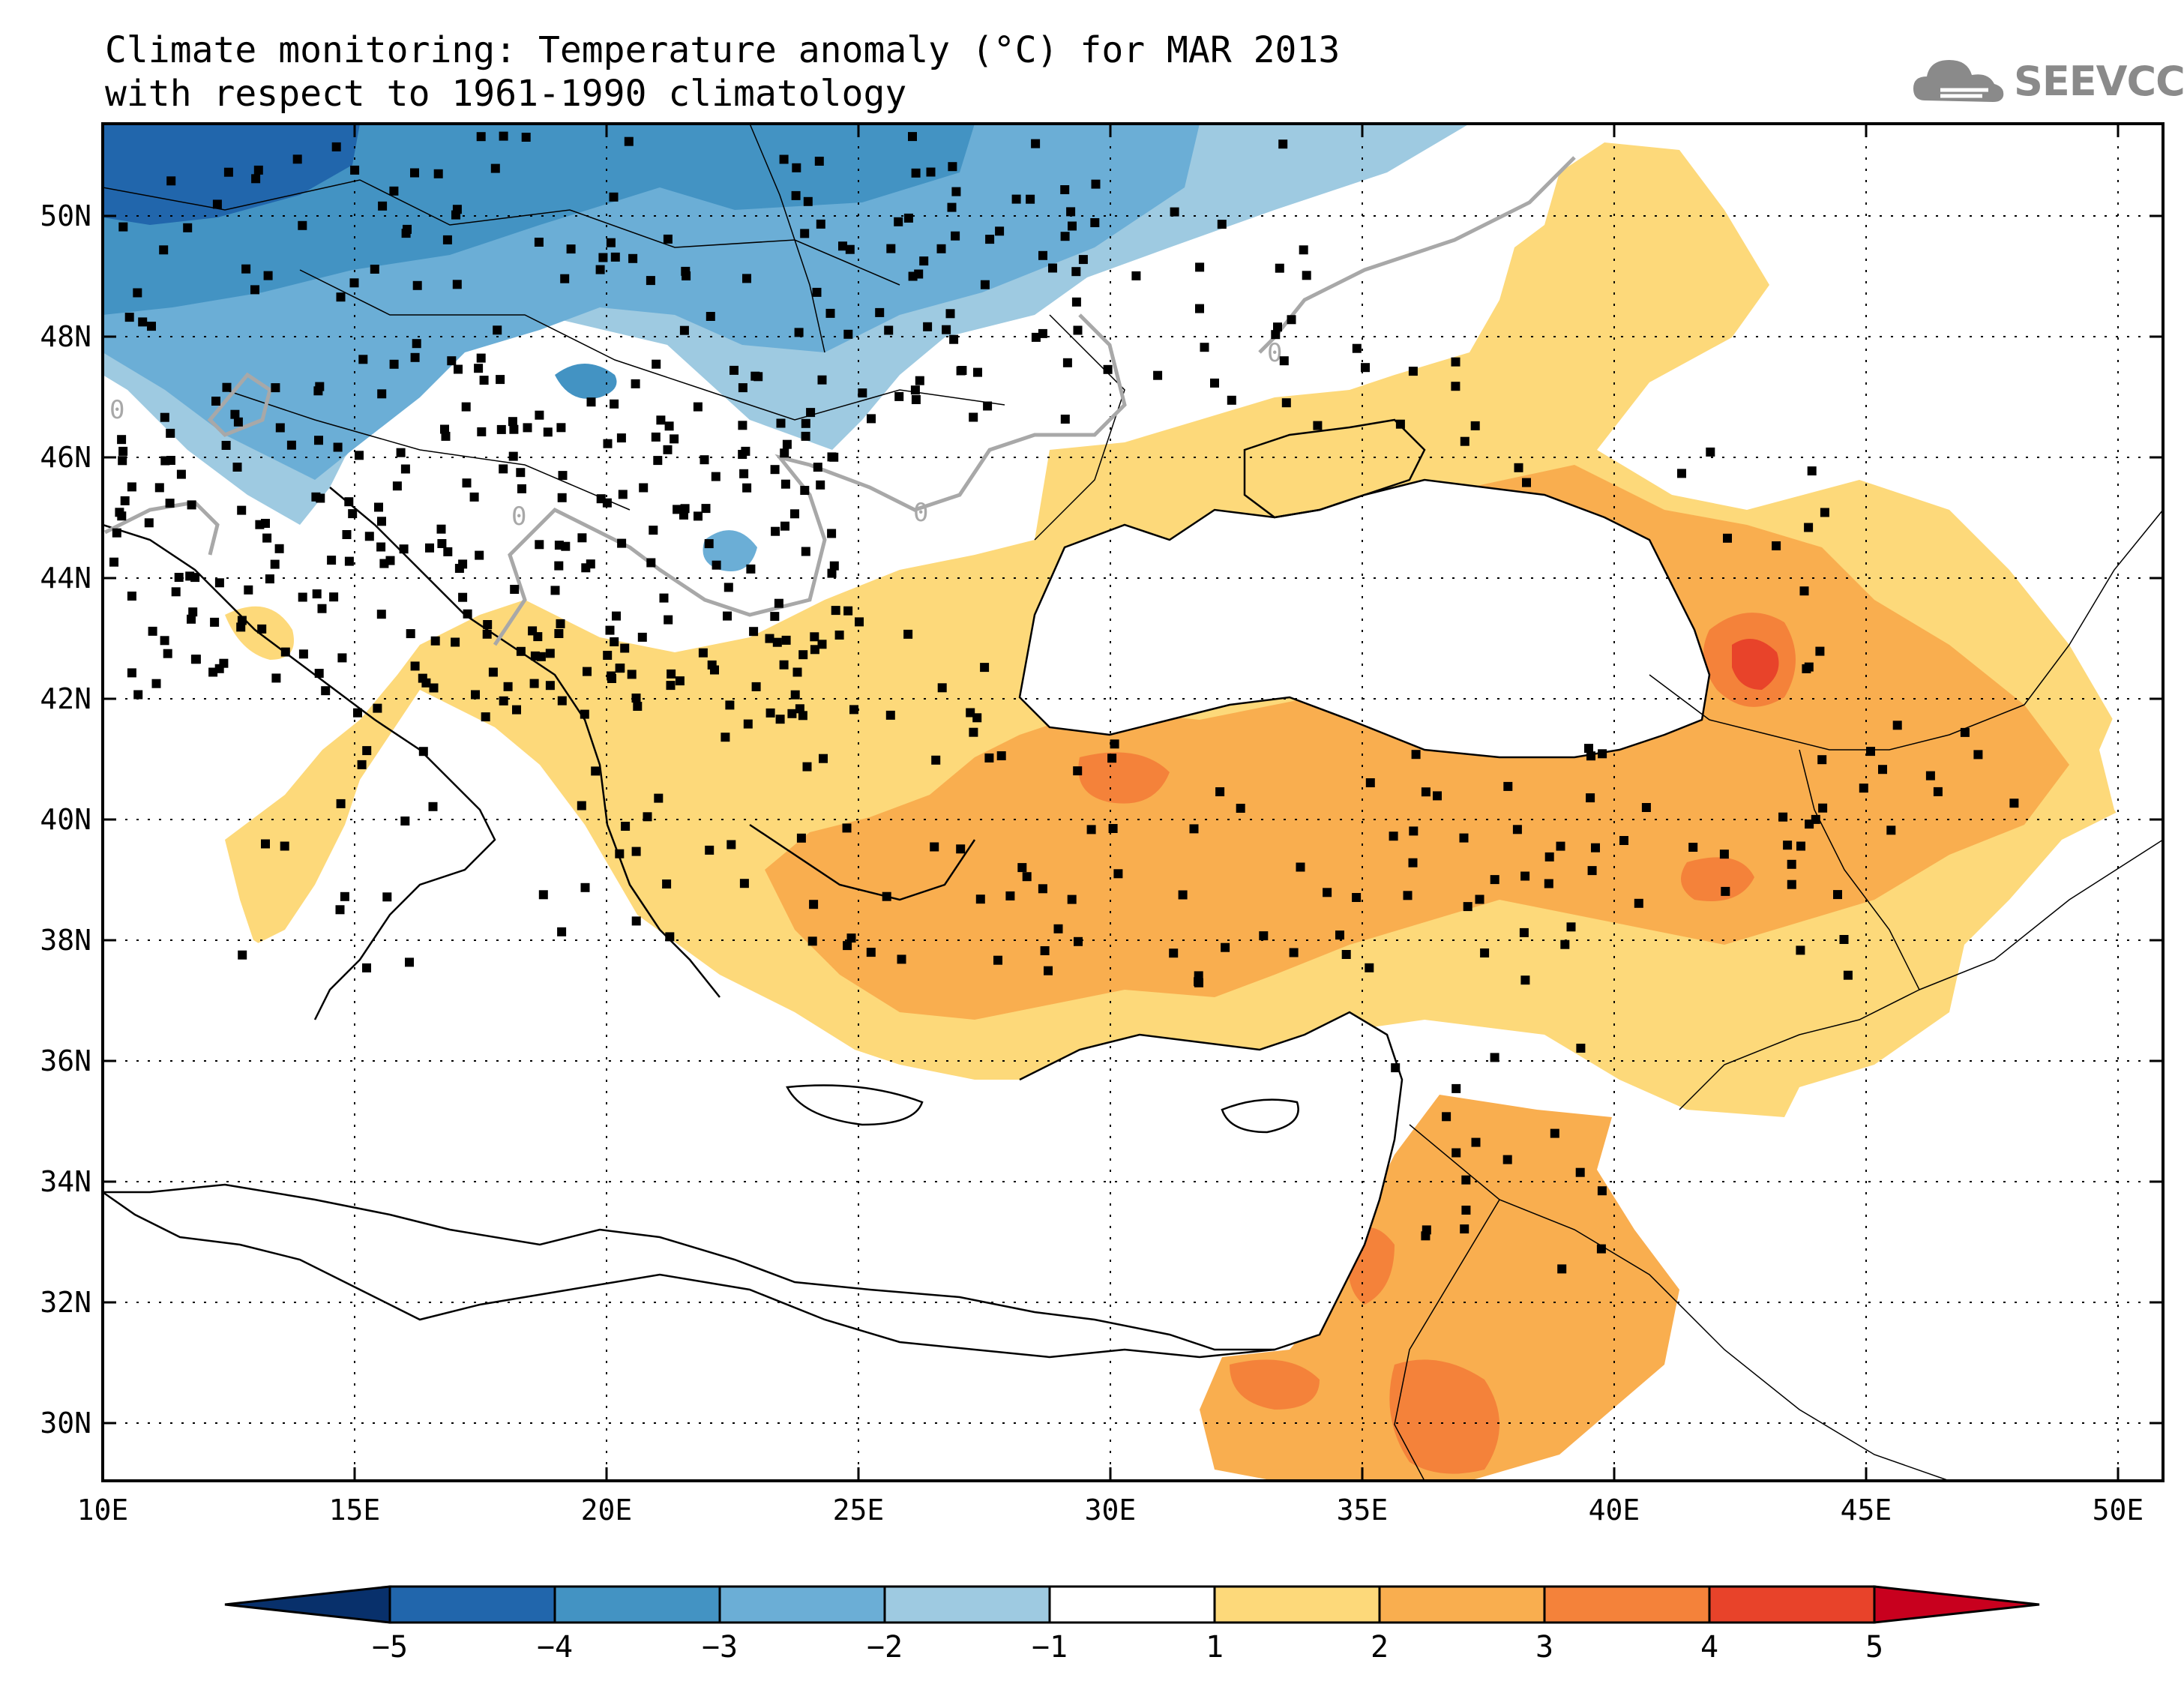 This screenshot has width=2184, height=1687. What do you see at coordinates (614, 332) in the screenshot?
I see `border-lines-north` at bounding box center [614, 332].